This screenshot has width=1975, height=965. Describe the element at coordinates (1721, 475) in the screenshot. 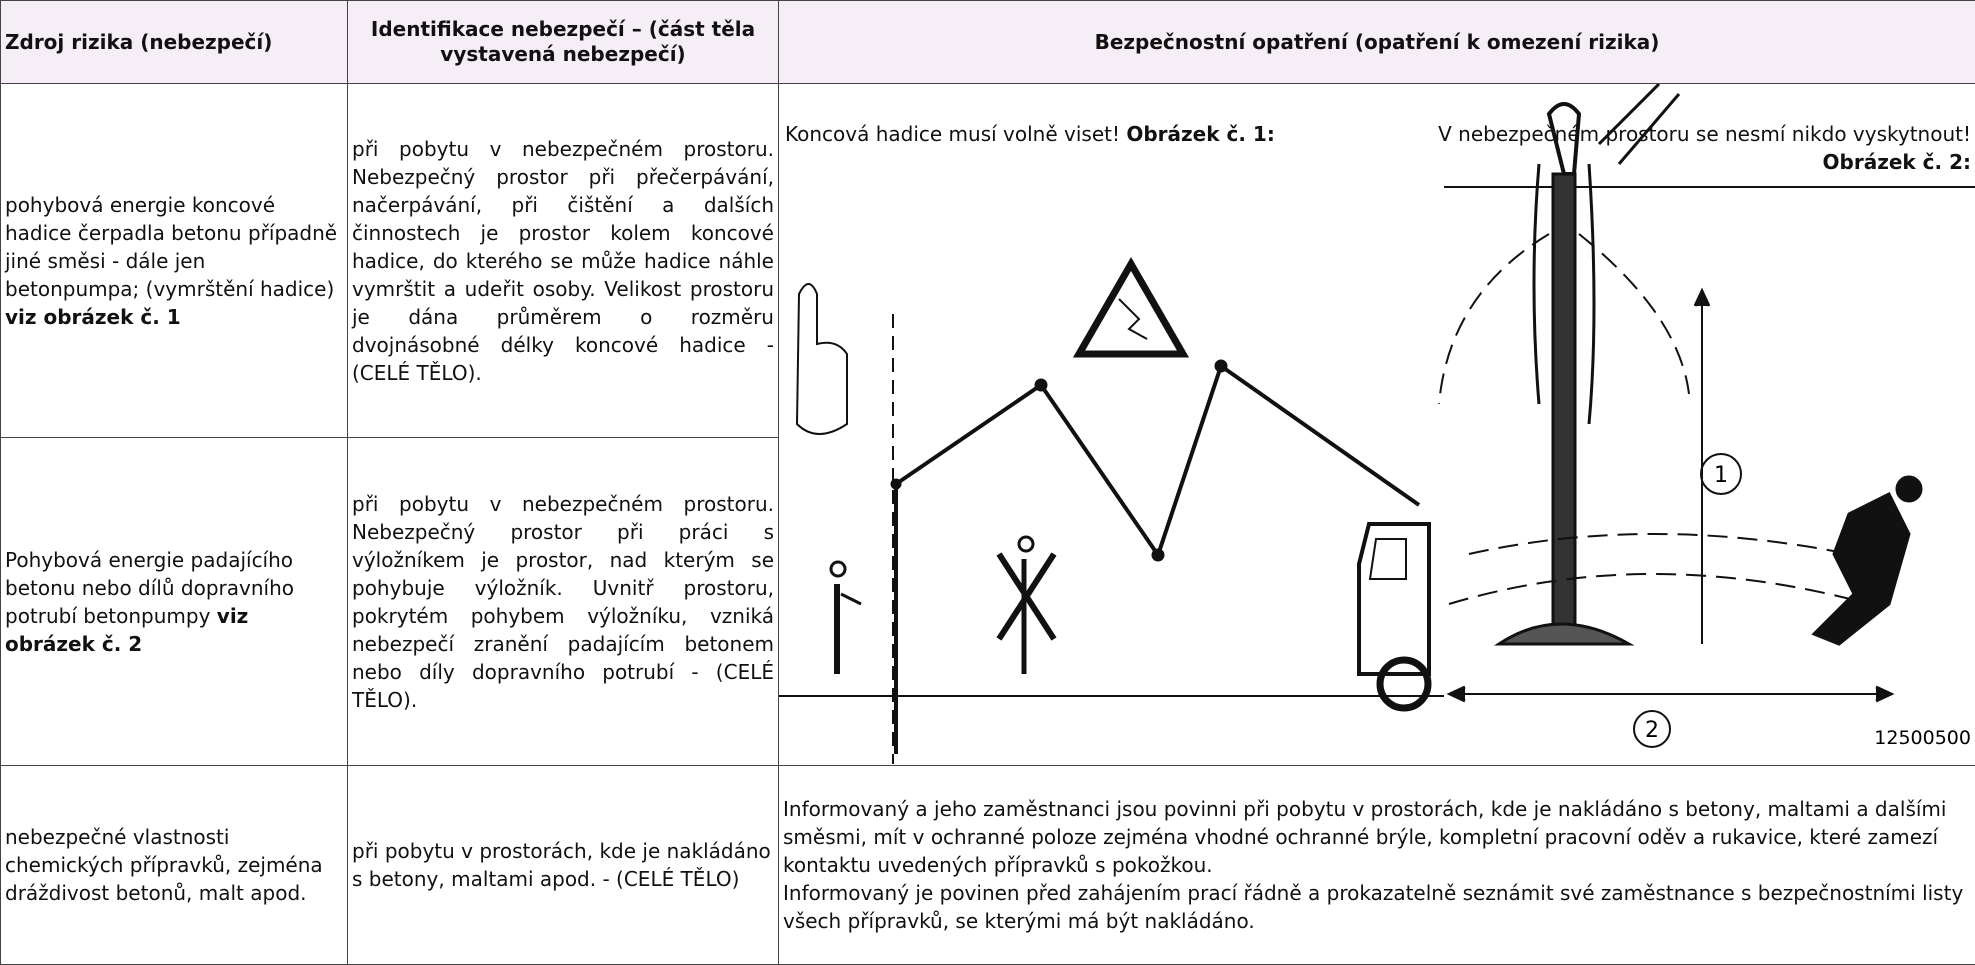

I see `figure-label: 1` at that location.